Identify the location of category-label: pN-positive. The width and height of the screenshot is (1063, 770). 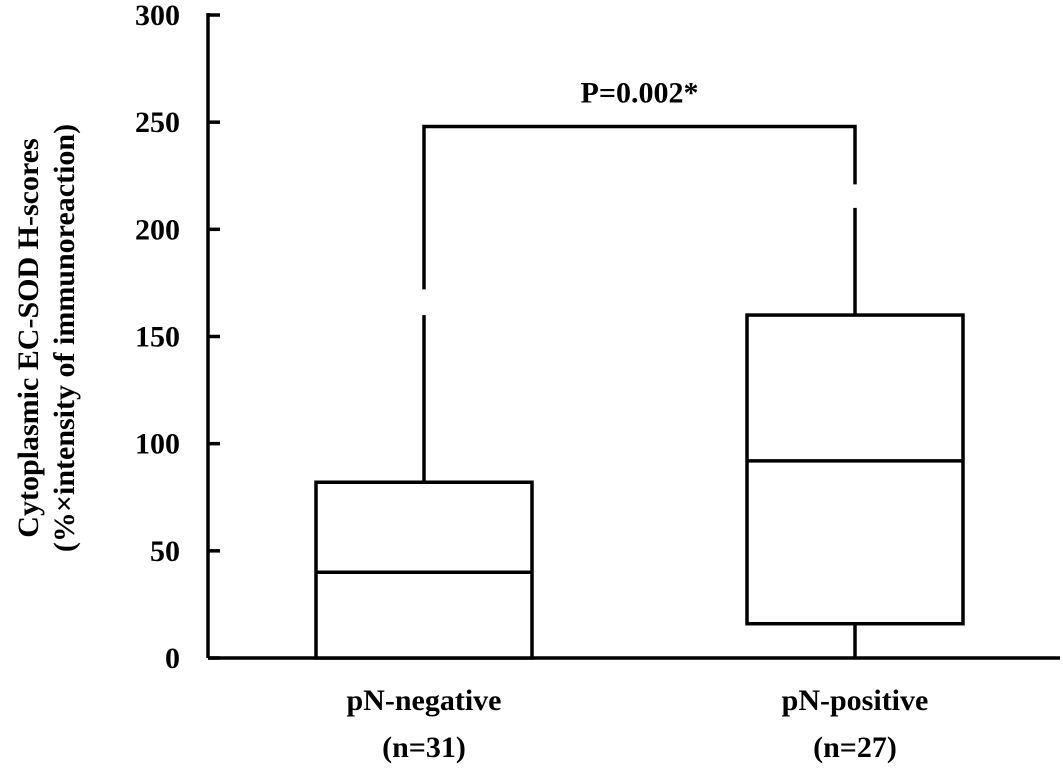
(855, 700).